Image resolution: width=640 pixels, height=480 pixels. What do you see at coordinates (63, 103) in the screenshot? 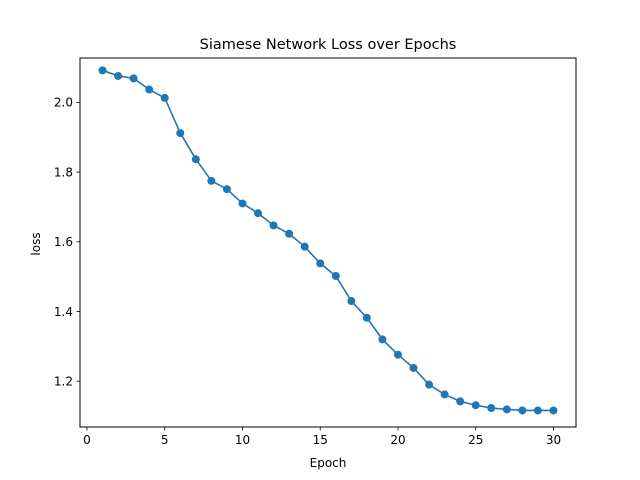
I see `y-tick-label: 2.0` at bounding box center [63, 103].